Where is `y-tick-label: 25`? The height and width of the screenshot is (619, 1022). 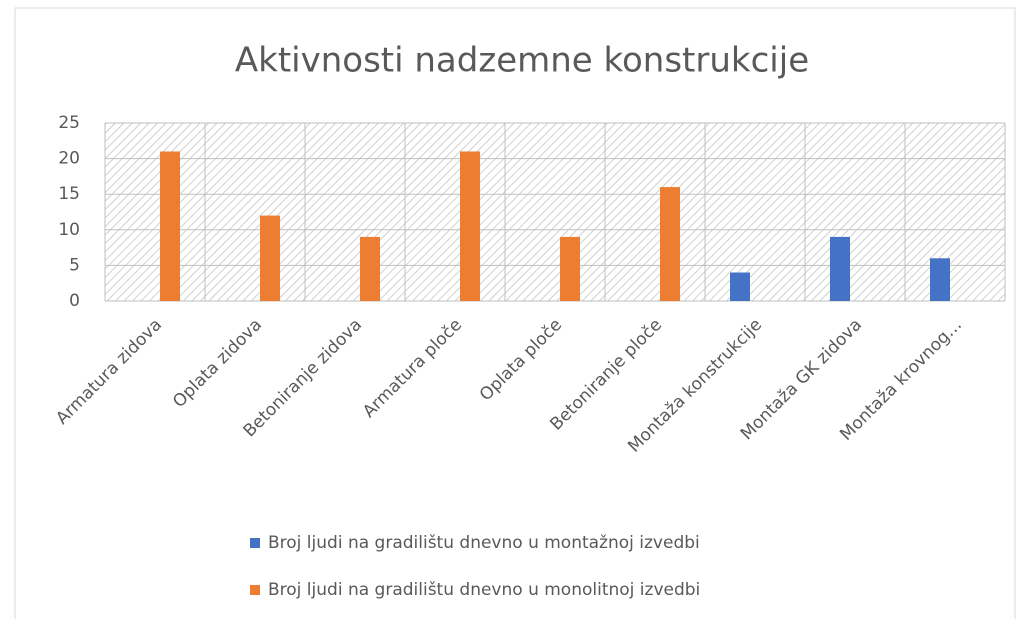 y-tick-label: 25 is located at coordinates (69, 123).